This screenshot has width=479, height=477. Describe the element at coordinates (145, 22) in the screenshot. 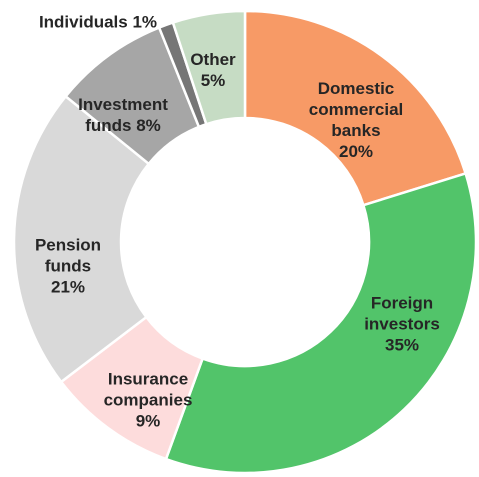

I see `value-label: 1%` at that location.